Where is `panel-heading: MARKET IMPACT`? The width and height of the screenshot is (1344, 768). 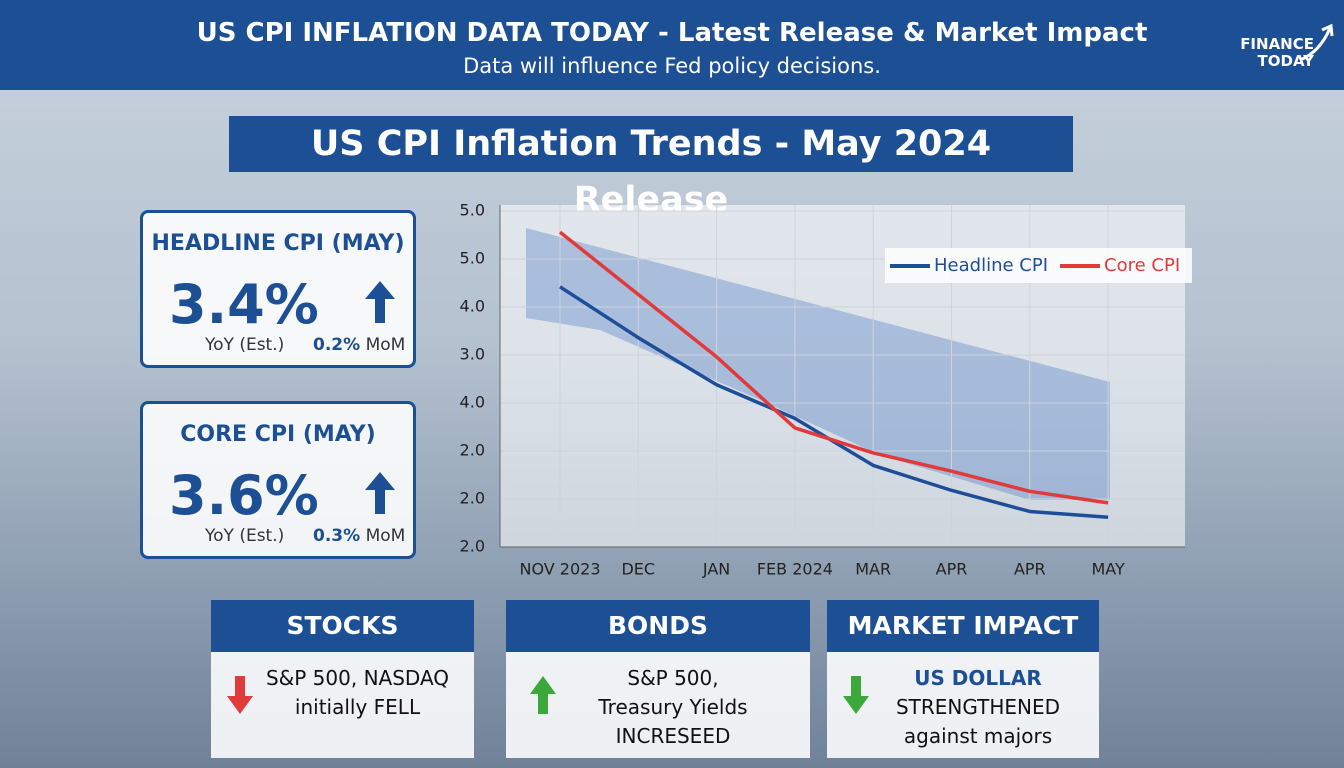 panel-heading: MARKET IMPACT is located at coordinates (963, 626).